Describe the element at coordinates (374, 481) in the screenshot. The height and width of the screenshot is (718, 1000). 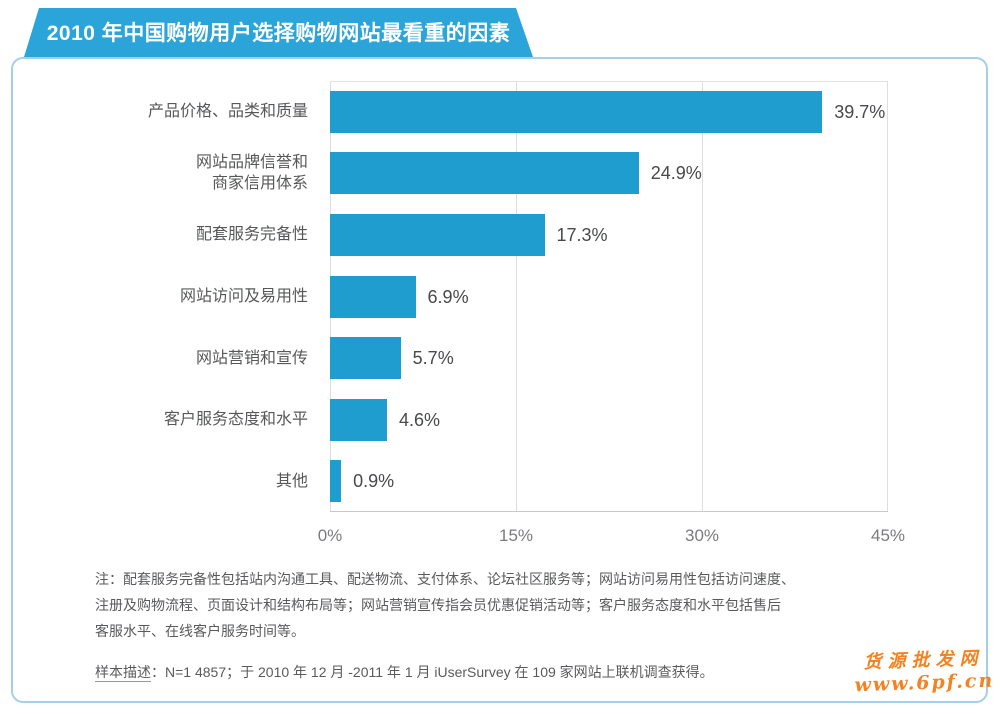
I see `value-label: 0.9%` at that location.